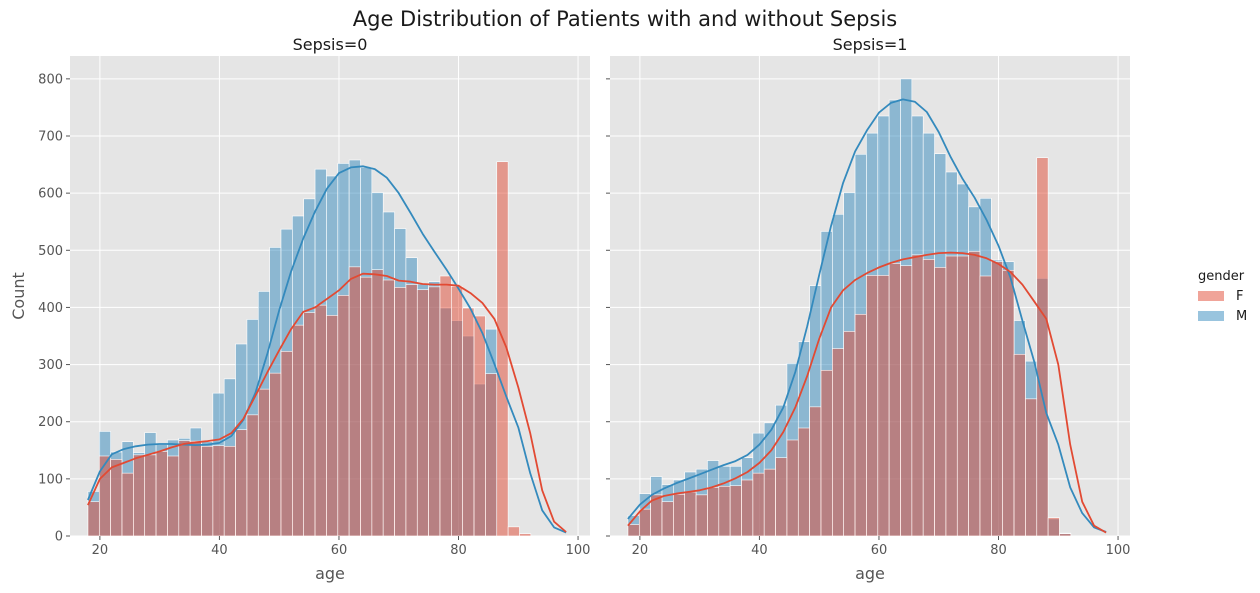 The height and width of the screenshot is (593, 1260). What do you see at coordinates (50, 308) in the screenshot?
I see `y-tick-label: 400` at bounding box center [50, 308].